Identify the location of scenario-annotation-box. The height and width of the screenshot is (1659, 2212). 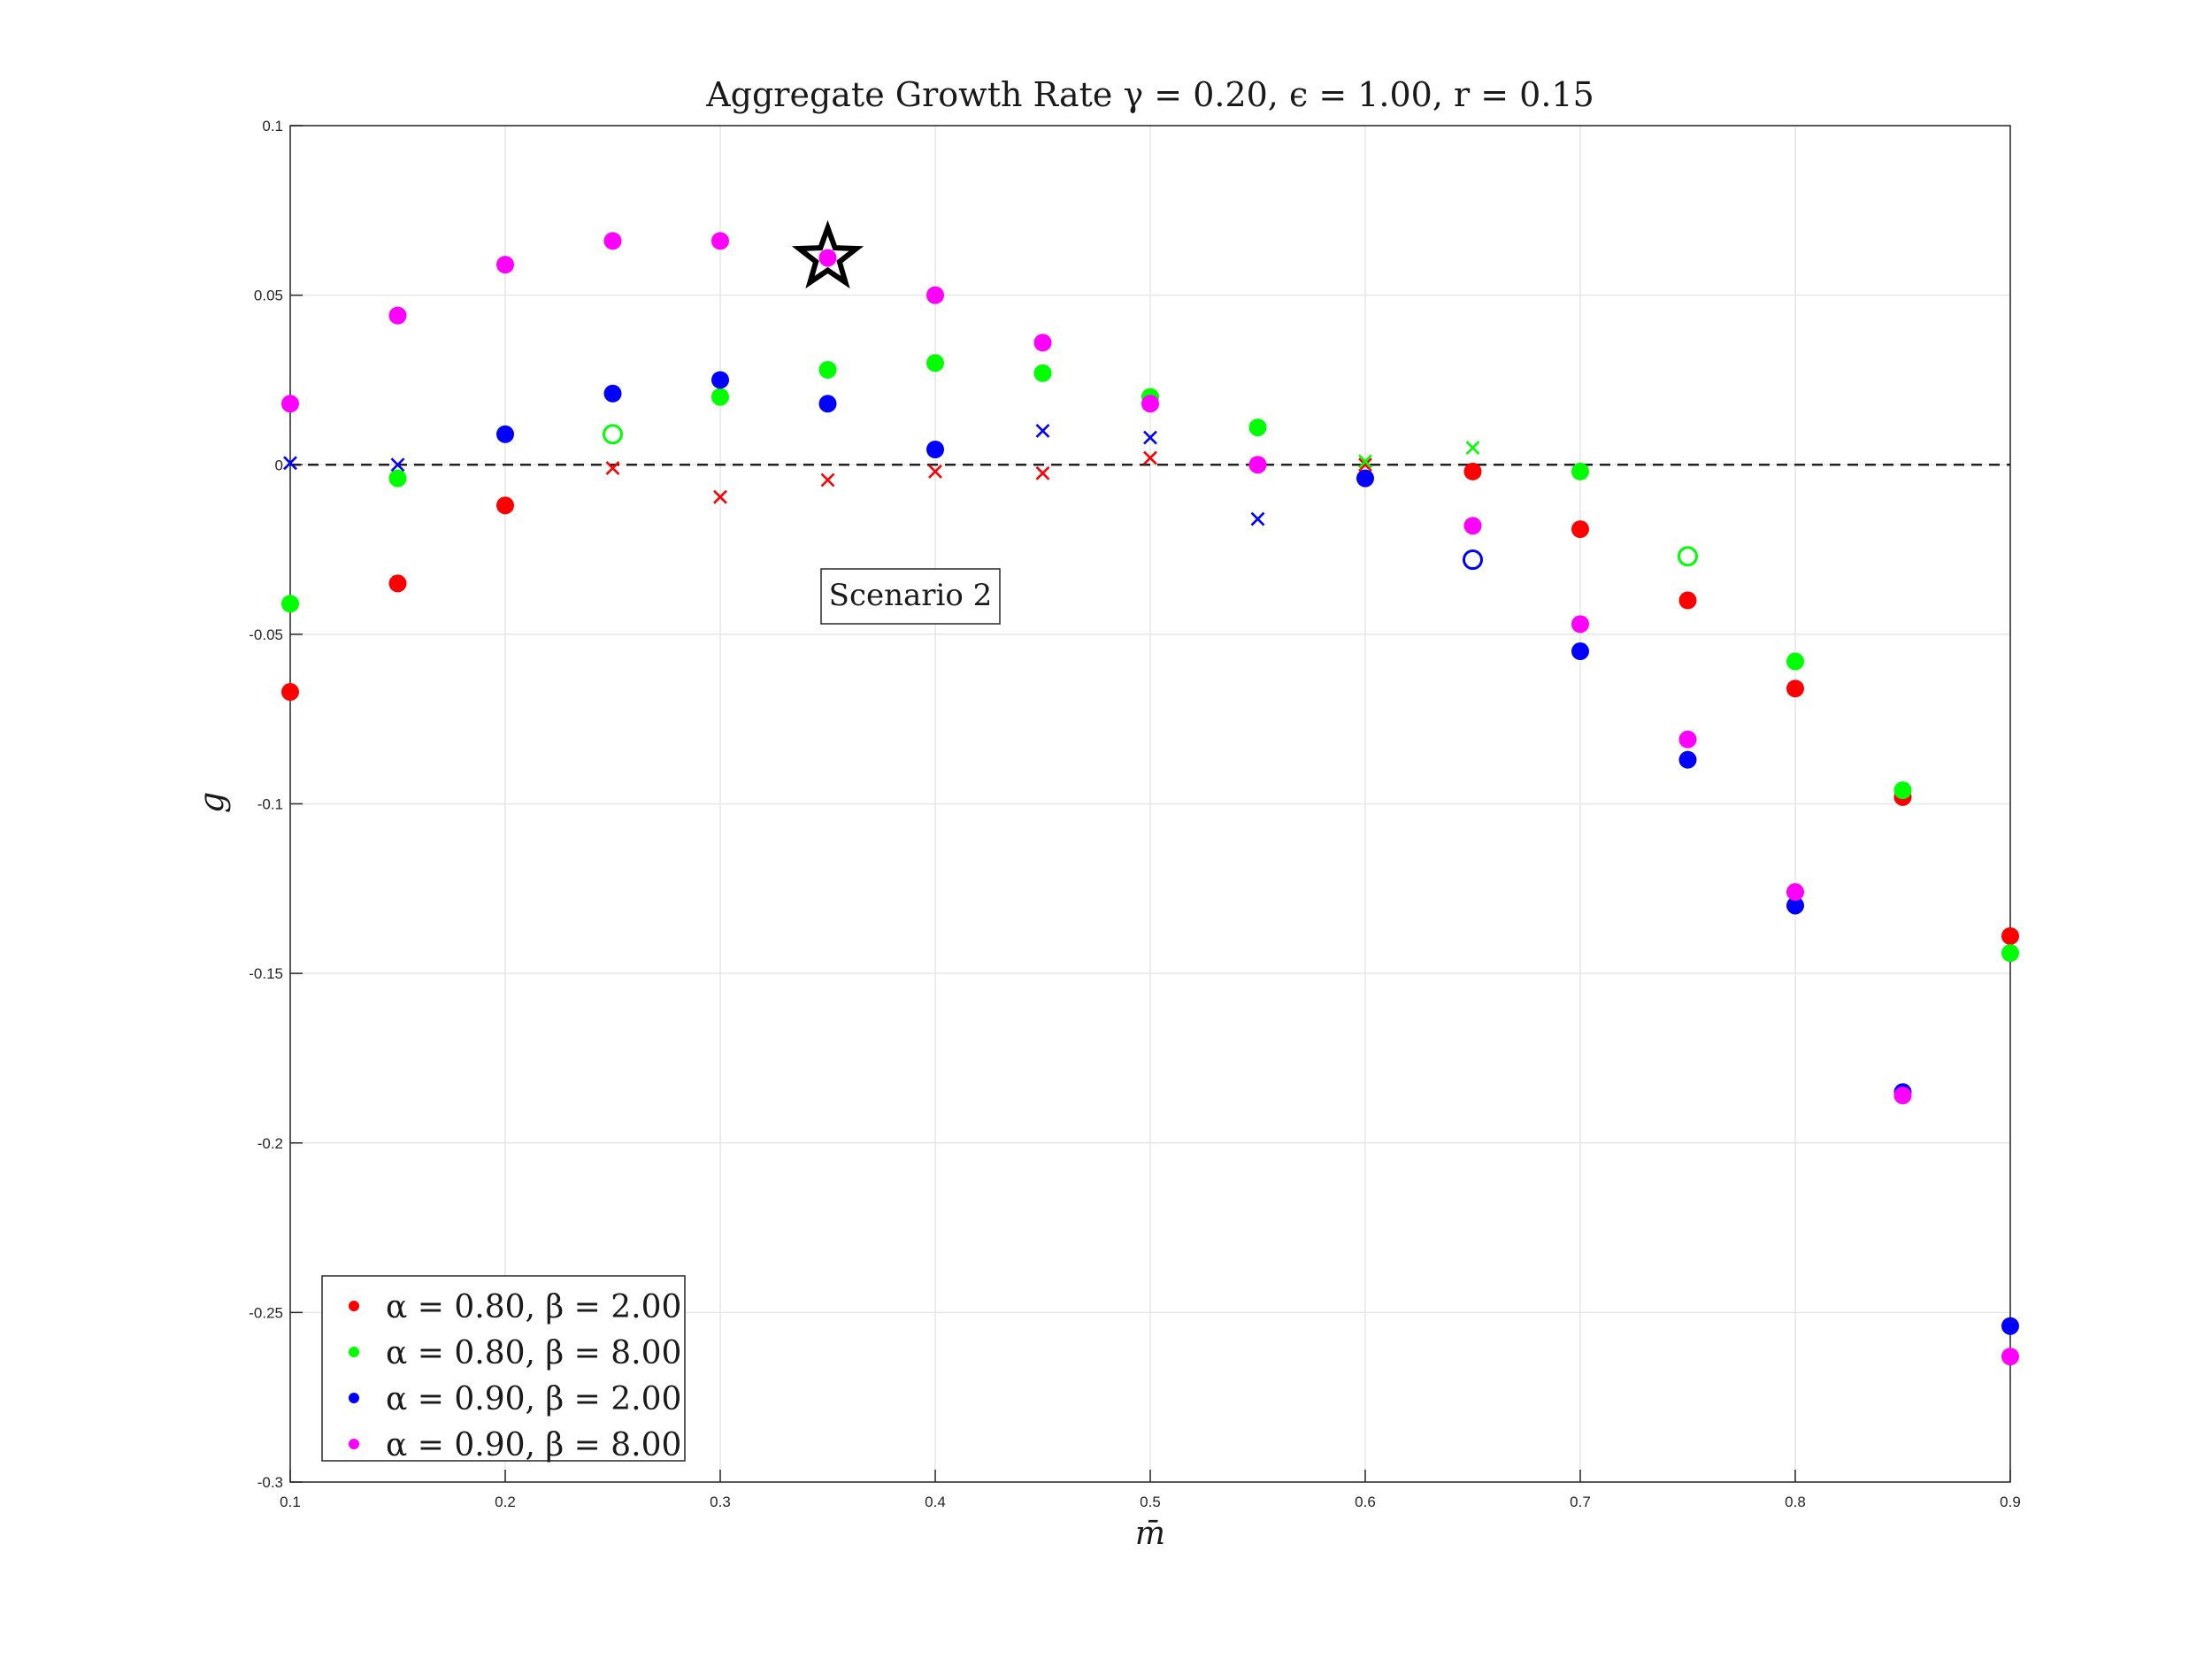
(911, 597).